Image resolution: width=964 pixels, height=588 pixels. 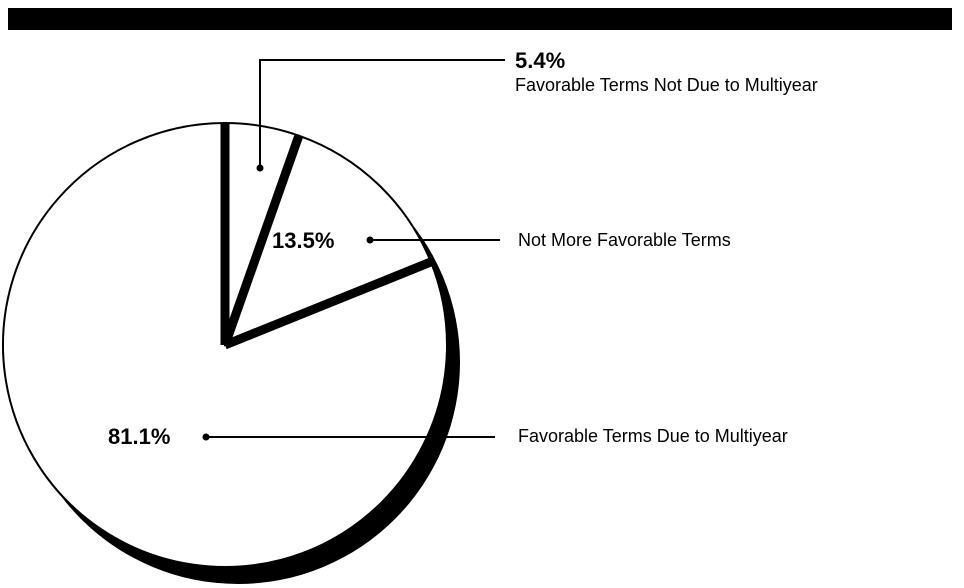 What do you see at coordinates (480, 19) in the screenshot?
I see `header-bar` at bounding box center [480, 19].